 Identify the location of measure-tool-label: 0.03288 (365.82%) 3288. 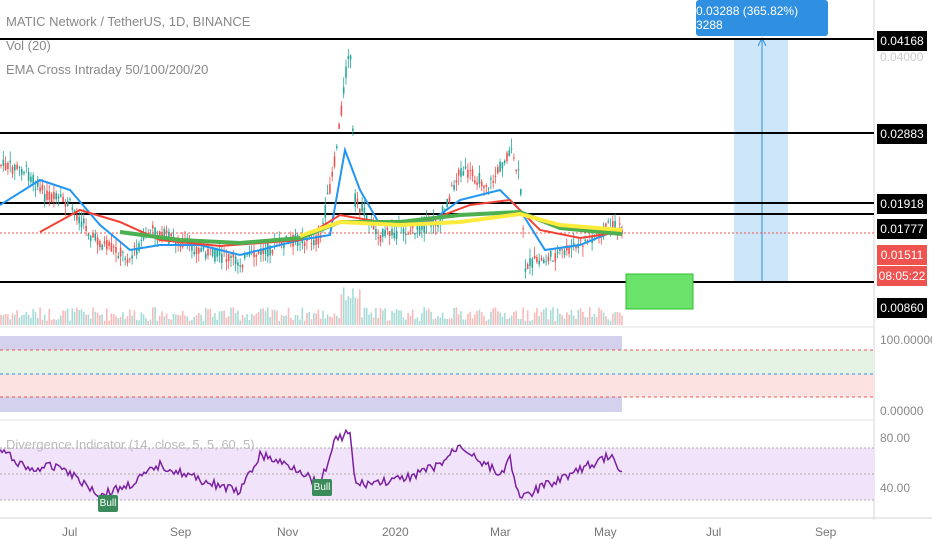
(762, 18).